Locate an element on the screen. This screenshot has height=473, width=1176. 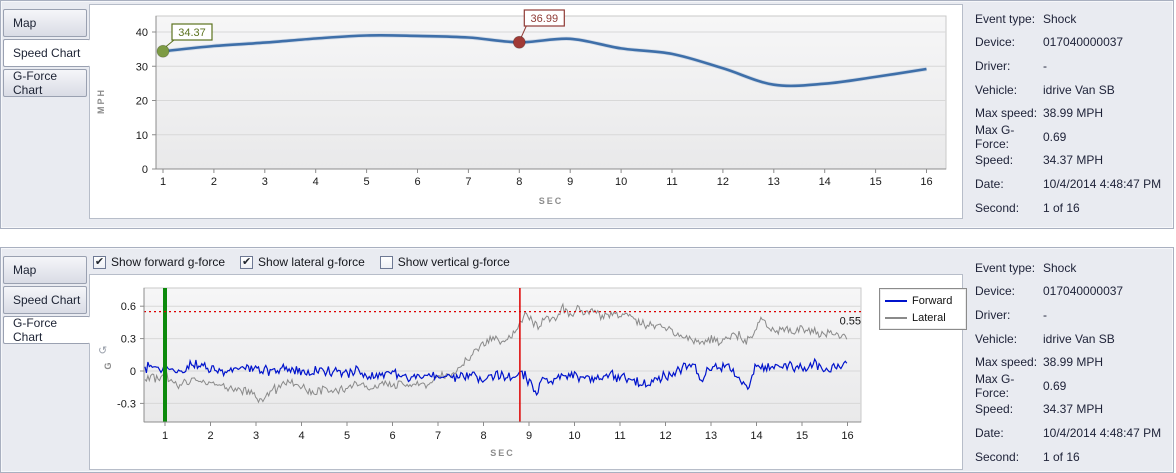
legend-label: Forward is located at coordinates (932, 300).